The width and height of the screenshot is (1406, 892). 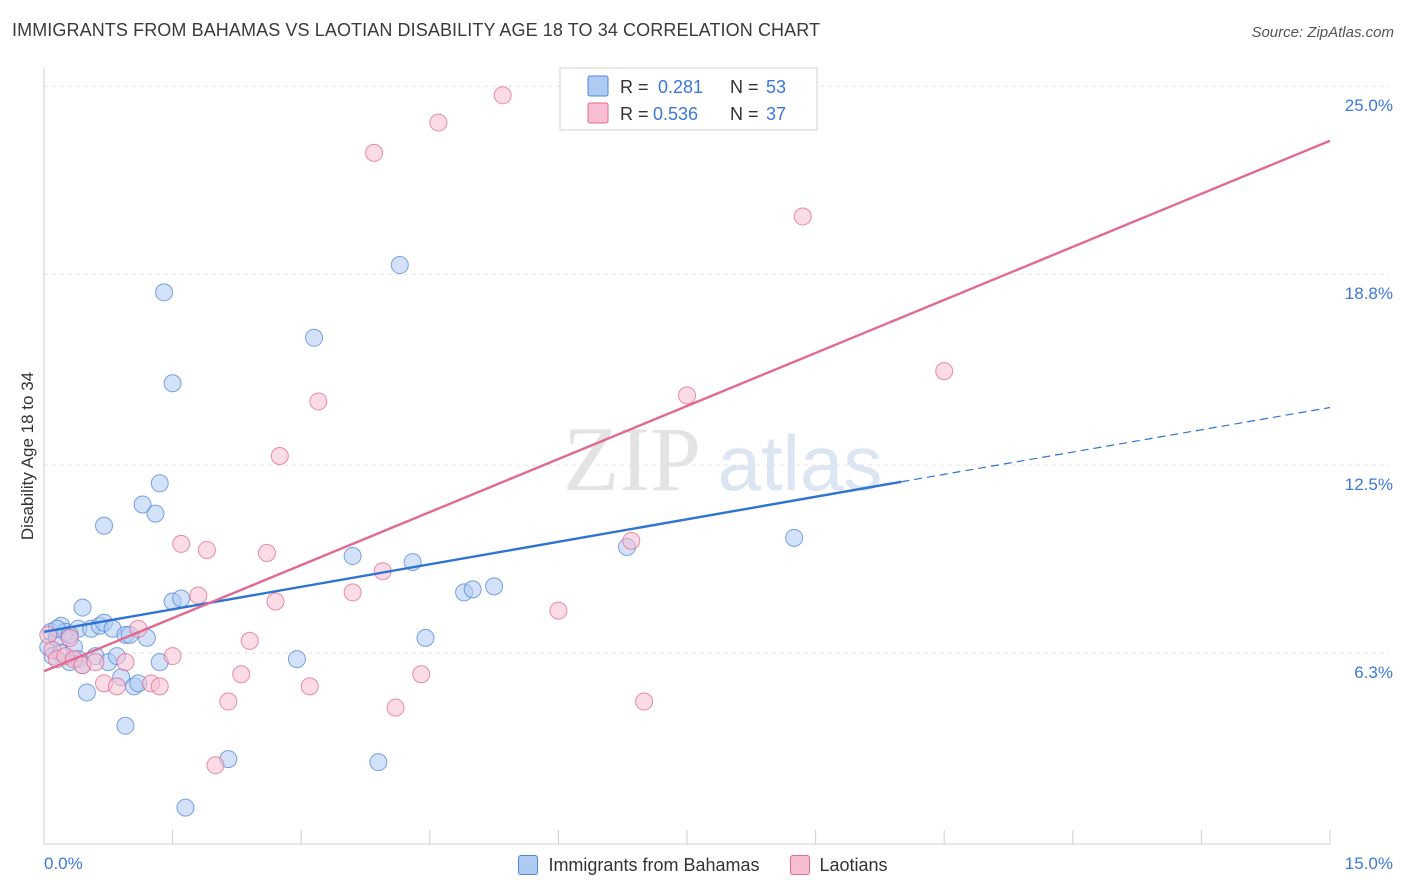 What do you see at coordinates (634, 87) in the screenshot?
I see `stats-r-label-bahamas: R =` at bounding box center [634, 87].